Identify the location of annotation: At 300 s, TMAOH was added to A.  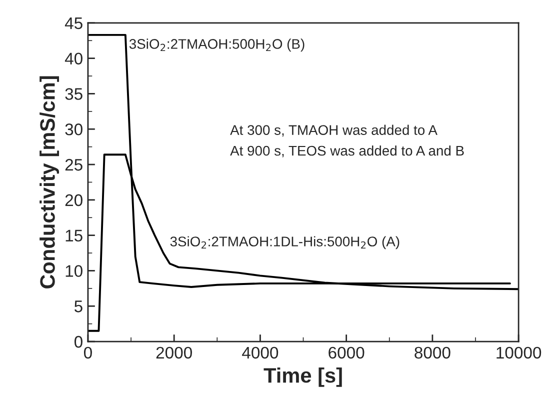
(334, 130).